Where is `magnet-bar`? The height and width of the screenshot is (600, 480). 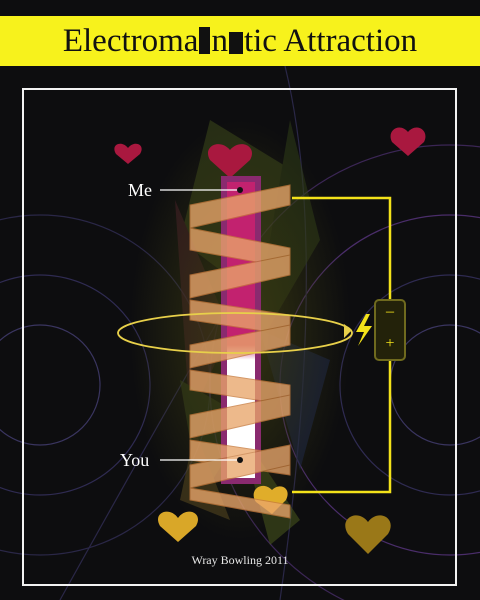
magnet-bar is located at coordinates (241, 330).